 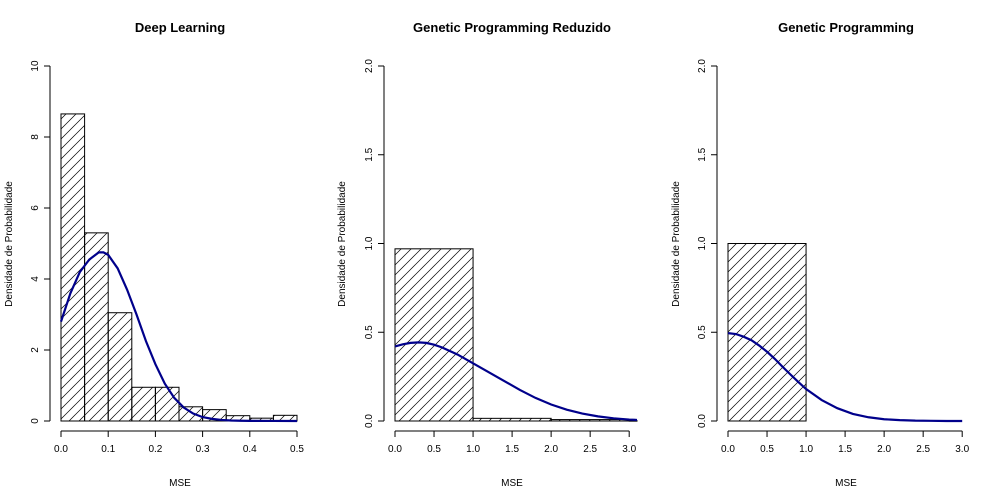 I want to click on chart-title: Genetic Programming, so click(x=846, y=27).